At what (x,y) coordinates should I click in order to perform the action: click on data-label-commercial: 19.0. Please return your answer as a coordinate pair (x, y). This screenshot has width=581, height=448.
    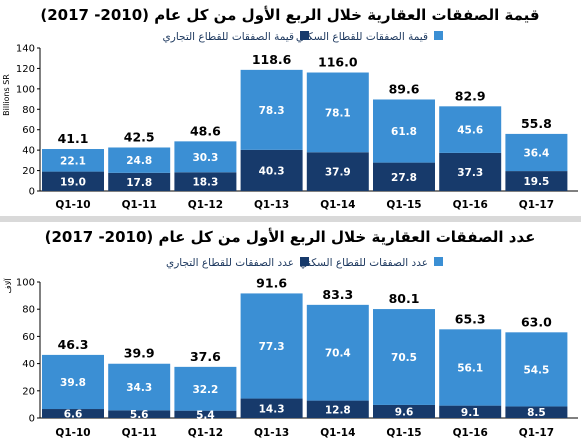
    Looking at the image, I should click on (73, 182).